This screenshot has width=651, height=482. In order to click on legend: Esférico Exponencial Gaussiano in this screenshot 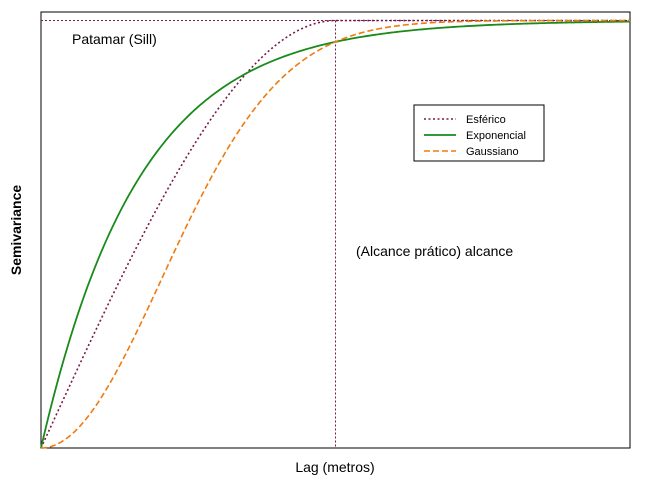, I will do `click(479, 133)`.